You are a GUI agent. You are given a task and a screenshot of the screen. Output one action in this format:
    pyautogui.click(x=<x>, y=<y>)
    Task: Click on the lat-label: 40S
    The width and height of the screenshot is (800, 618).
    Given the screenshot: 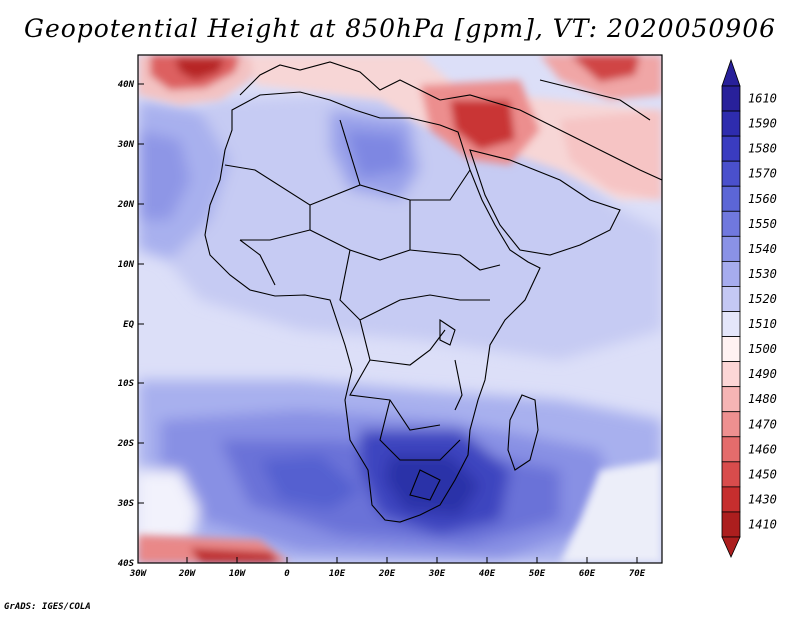 What is the action you would take?
    pyautogui.click(x=126, y=564)
    